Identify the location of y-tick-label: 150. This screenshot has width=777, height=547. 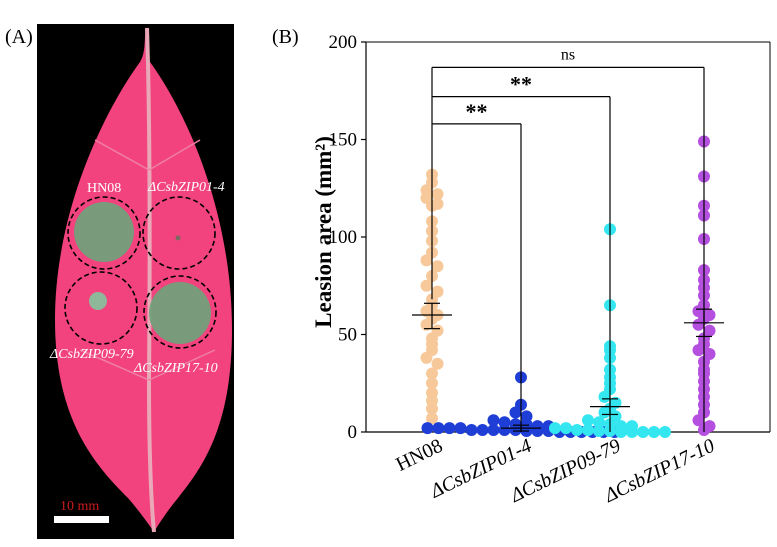
(343, 140).